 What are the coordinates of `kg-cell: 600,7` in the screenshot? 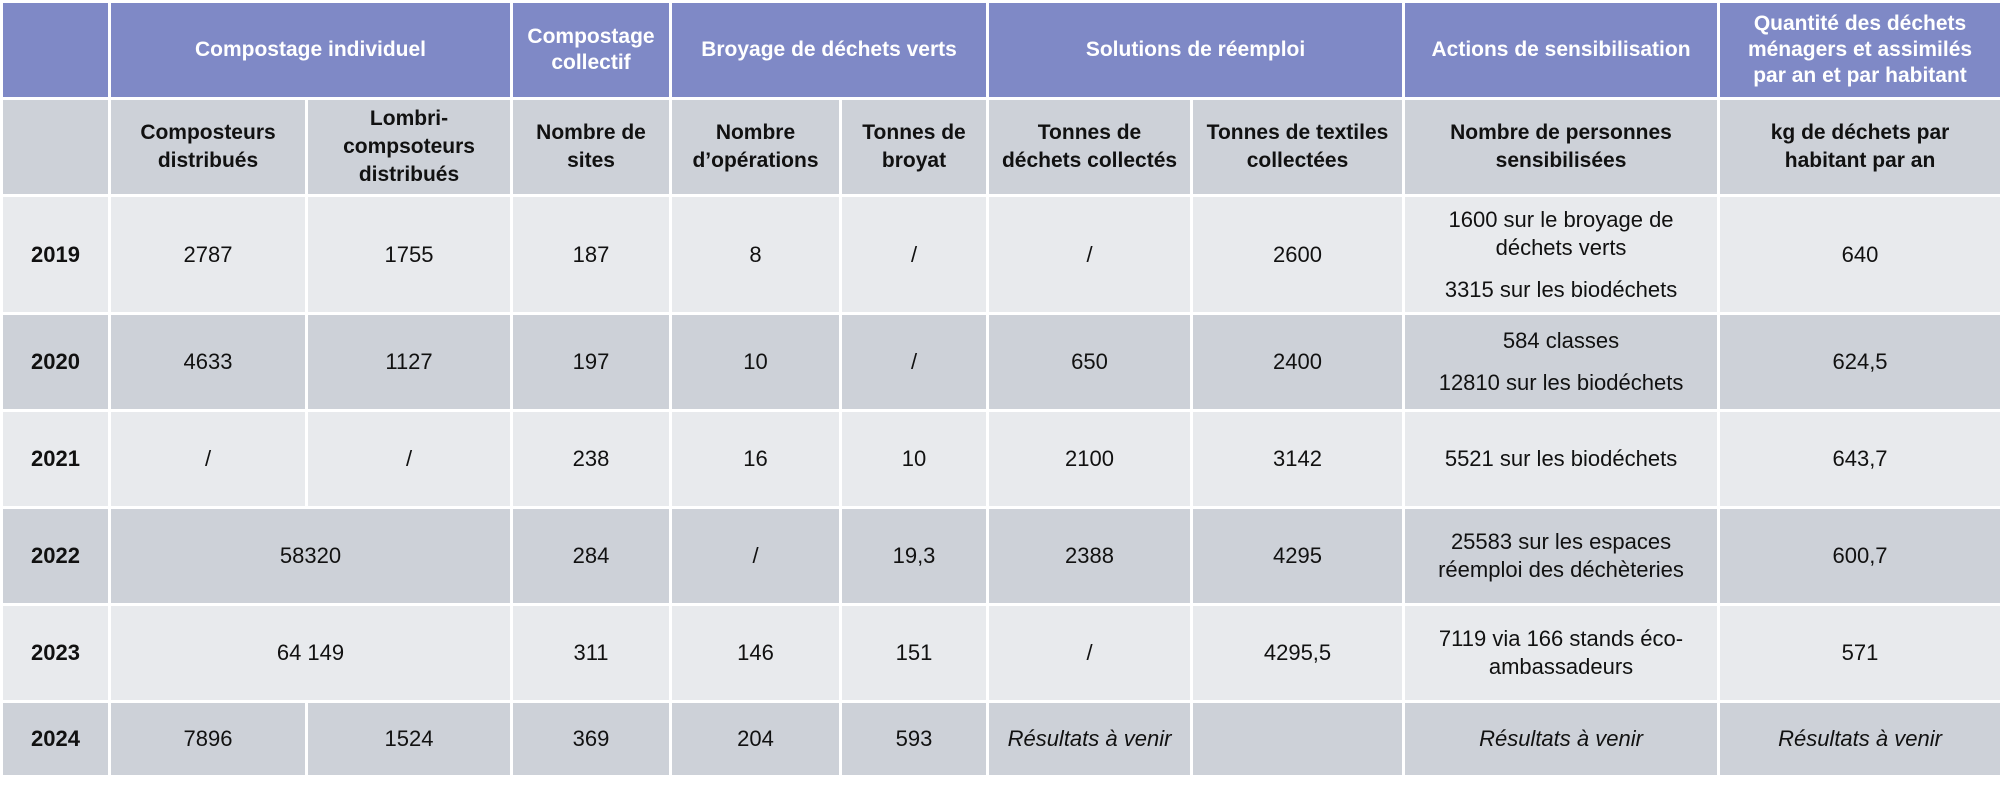 It's located at (1858, 556).